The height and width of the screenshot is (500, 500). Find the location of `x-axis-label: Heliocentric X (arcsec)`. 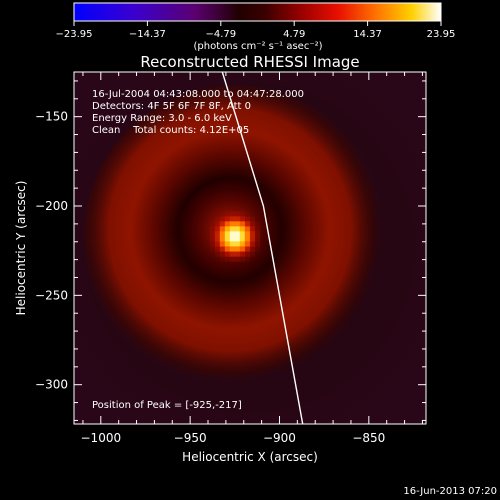

x-axis-label: Heliocentric X (arcsec) is located at coordinates (250, 457).